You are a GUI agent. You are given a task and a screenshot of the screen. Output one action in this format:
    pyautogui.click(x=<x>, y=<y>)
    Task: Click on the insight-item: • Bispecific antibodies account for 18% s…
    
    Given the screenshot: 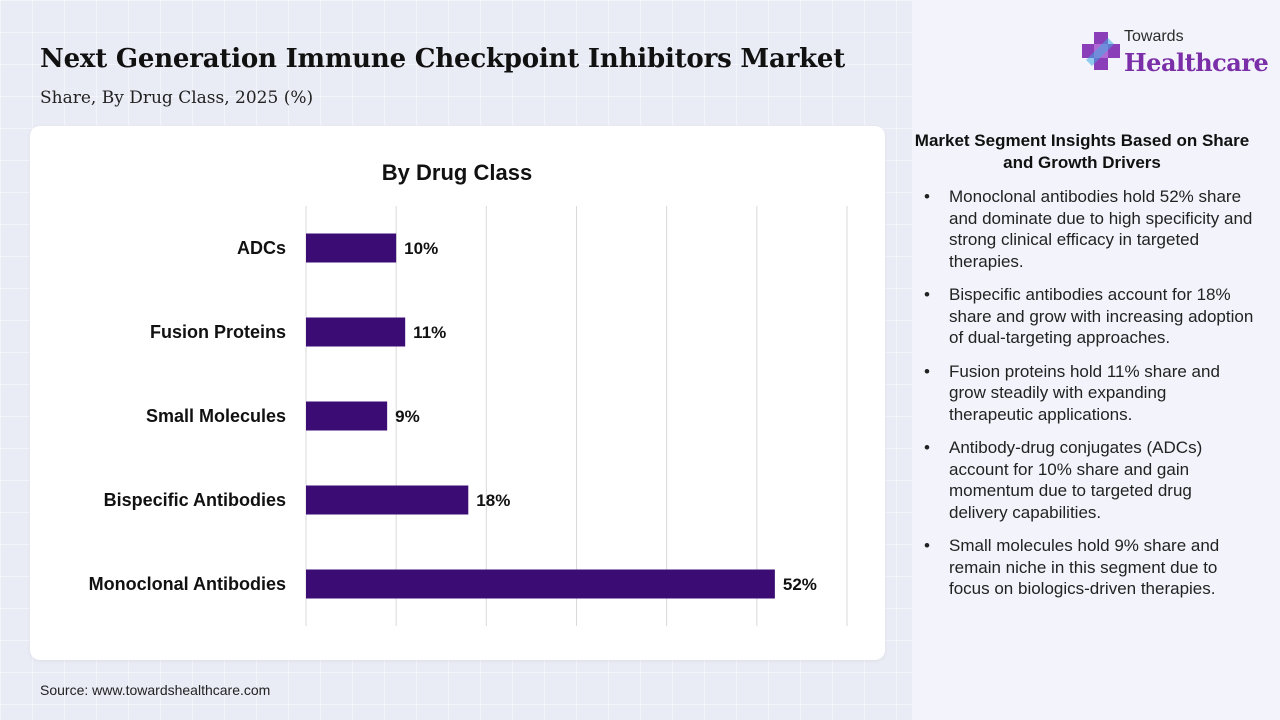 What is the action you would take?
    pyautogui.click(x=1089, y=316)
    